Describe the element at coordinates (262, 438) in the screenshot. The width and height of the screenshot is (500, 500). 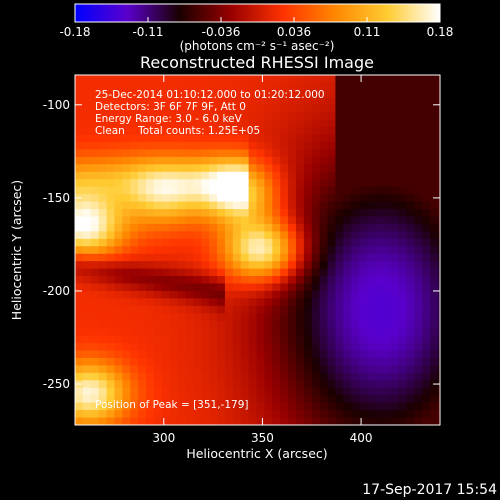
I see `x-tick-label: 350` at that location.